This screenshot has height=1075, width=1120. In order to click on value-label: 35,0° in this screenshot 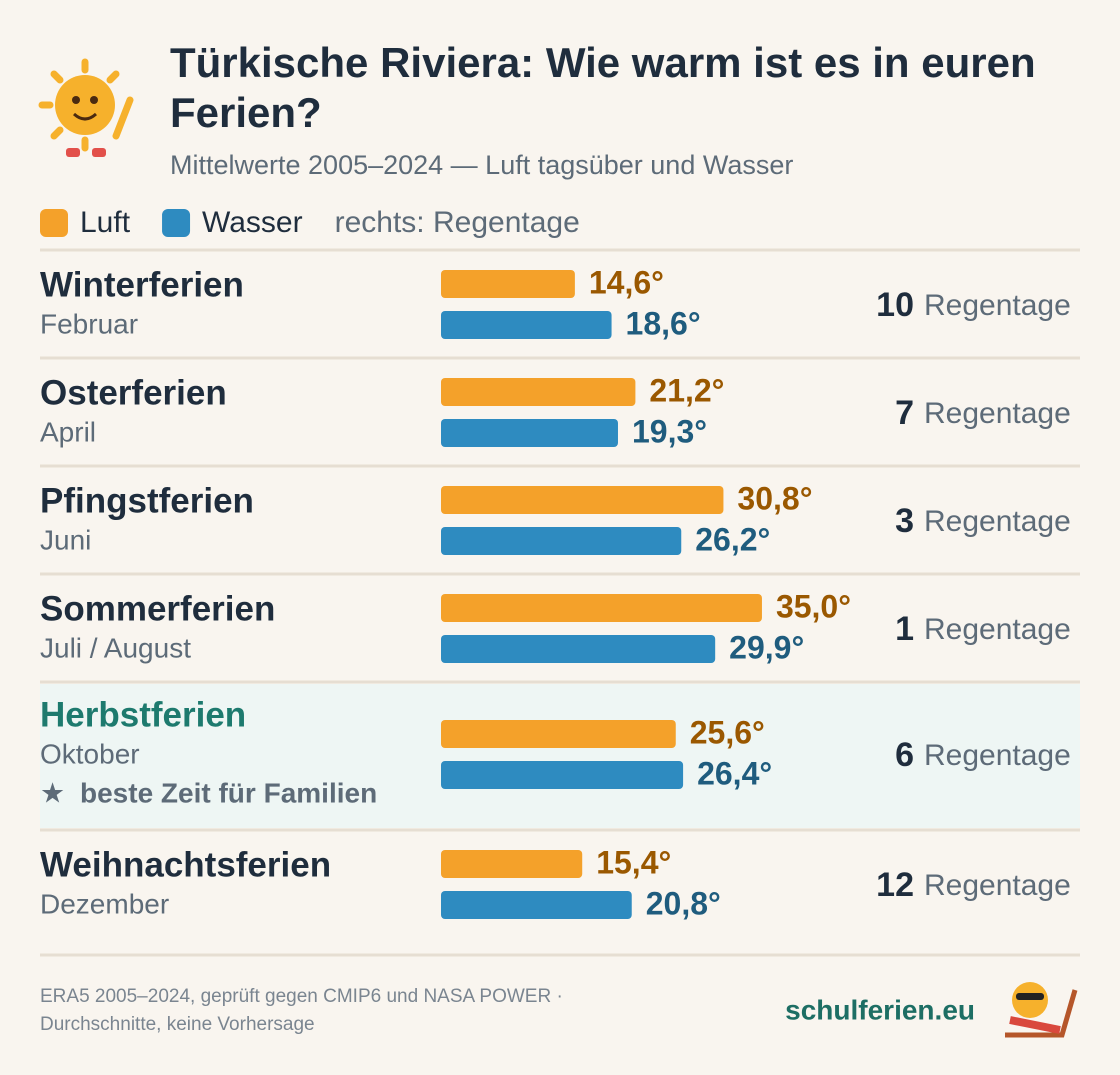, I will do `click(813, 606)`.